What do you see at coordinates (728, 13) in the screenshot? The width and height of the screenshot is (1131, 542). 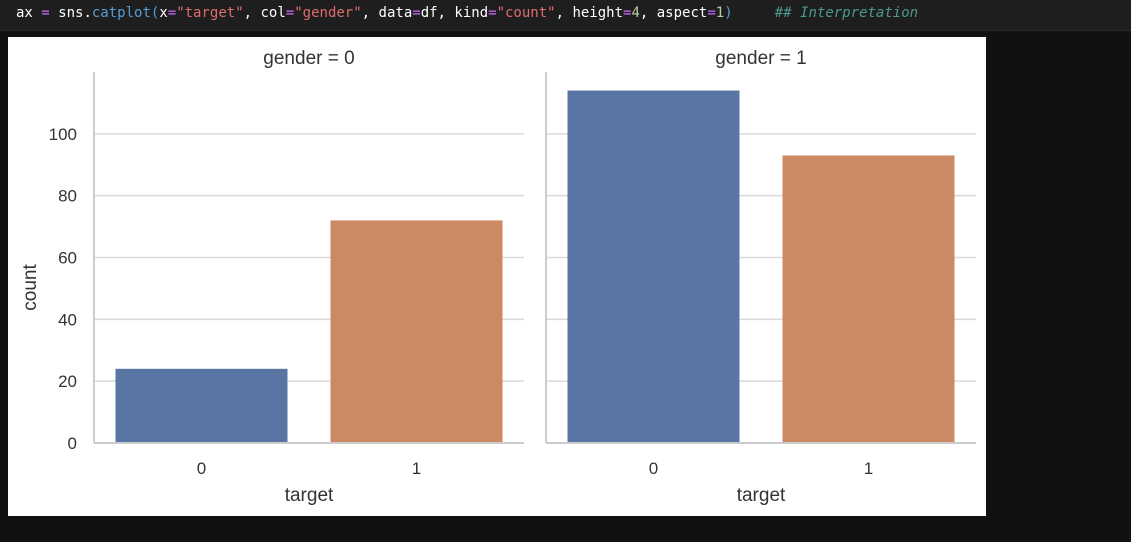 I see `code-token: )` at bounding box center [728, 13].